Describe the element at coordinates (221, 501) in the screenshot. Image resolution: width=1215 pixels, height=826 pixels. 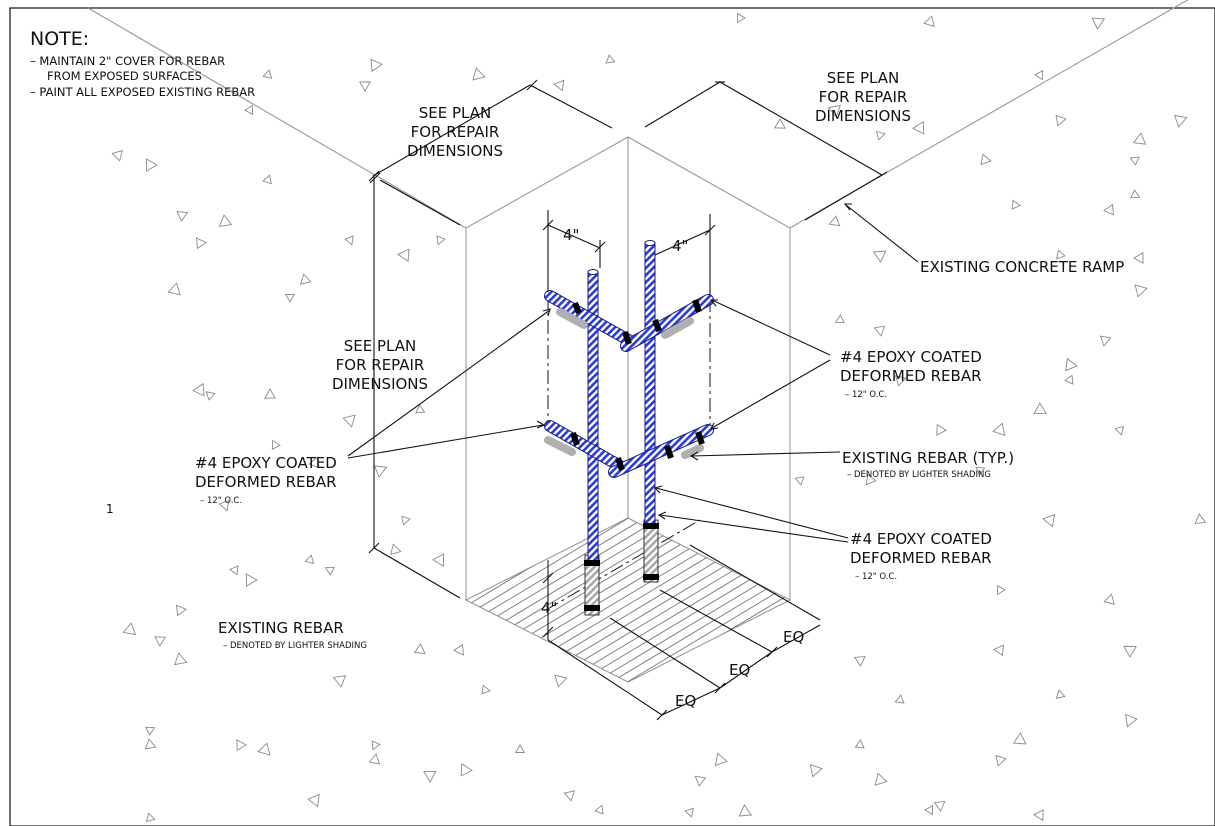
I see `rebar-l-sub: – 12" O.C.` at that location.